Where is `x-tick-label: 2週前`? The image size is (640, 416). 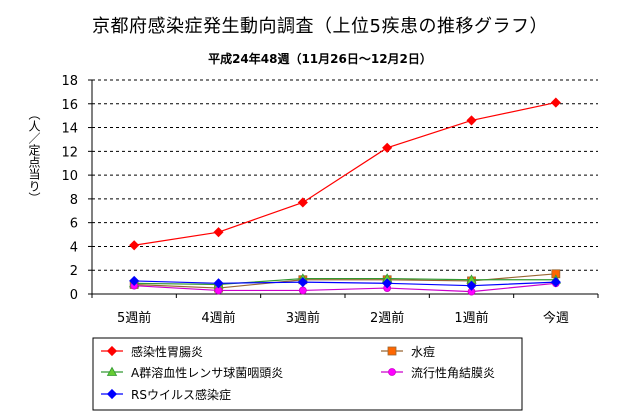 x-tick-label: 2週前 is located at coordinates (387, 318).